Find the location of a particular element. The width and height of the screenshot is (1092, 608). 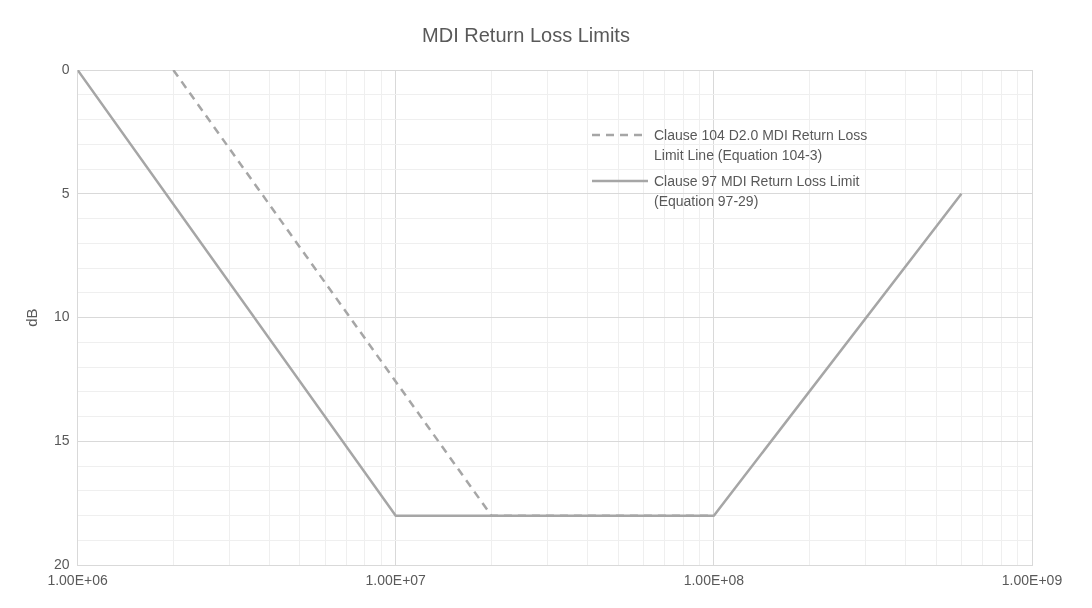

y-tick-label: 20 is located at coordinates (61, 564).